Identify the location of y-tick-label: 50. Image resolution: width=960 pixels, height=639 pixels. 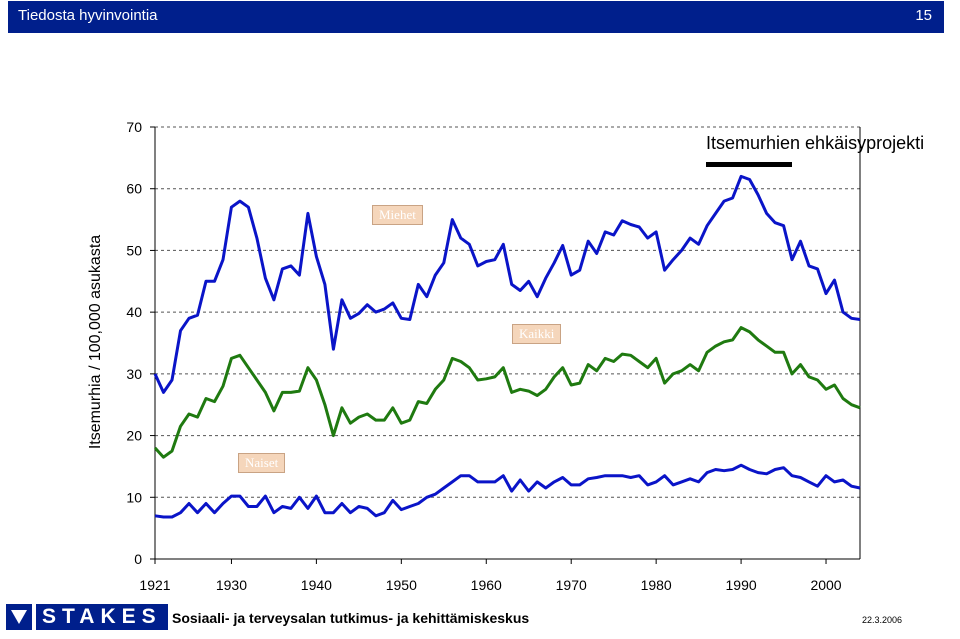
(134, 250).